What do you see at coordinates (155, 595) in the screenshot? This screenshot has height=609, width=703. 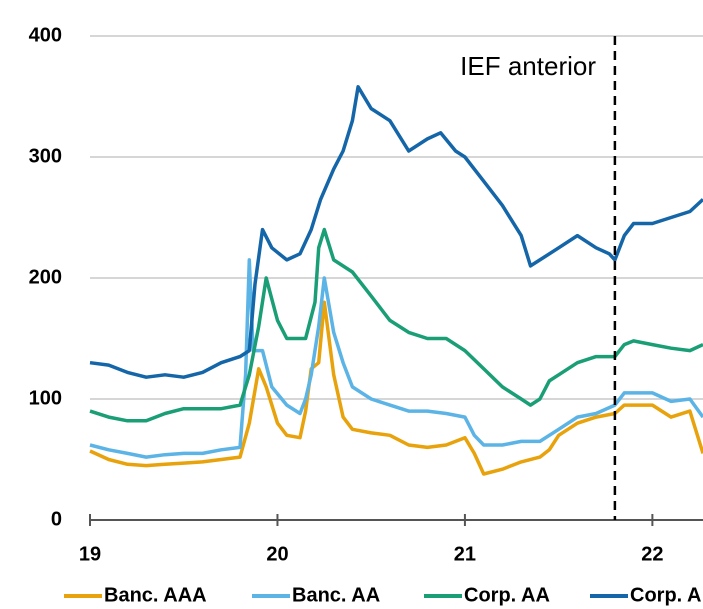 I see `legend-label: Banc. AAA` at bounding box center [155, 595].